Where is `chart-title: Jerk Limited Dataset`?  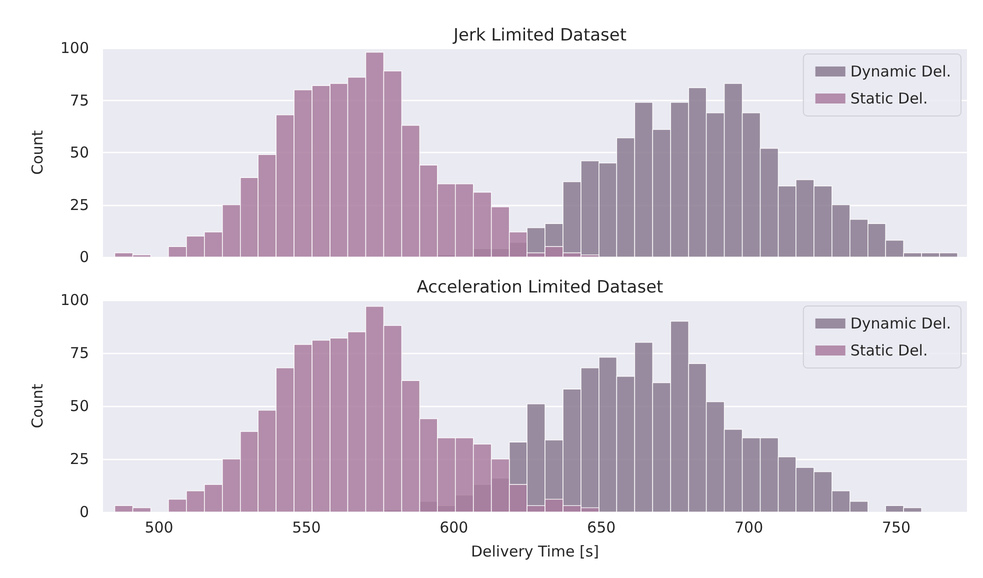
chart-title: Jerk Limited Dataset is located at coordinates (539, 36).